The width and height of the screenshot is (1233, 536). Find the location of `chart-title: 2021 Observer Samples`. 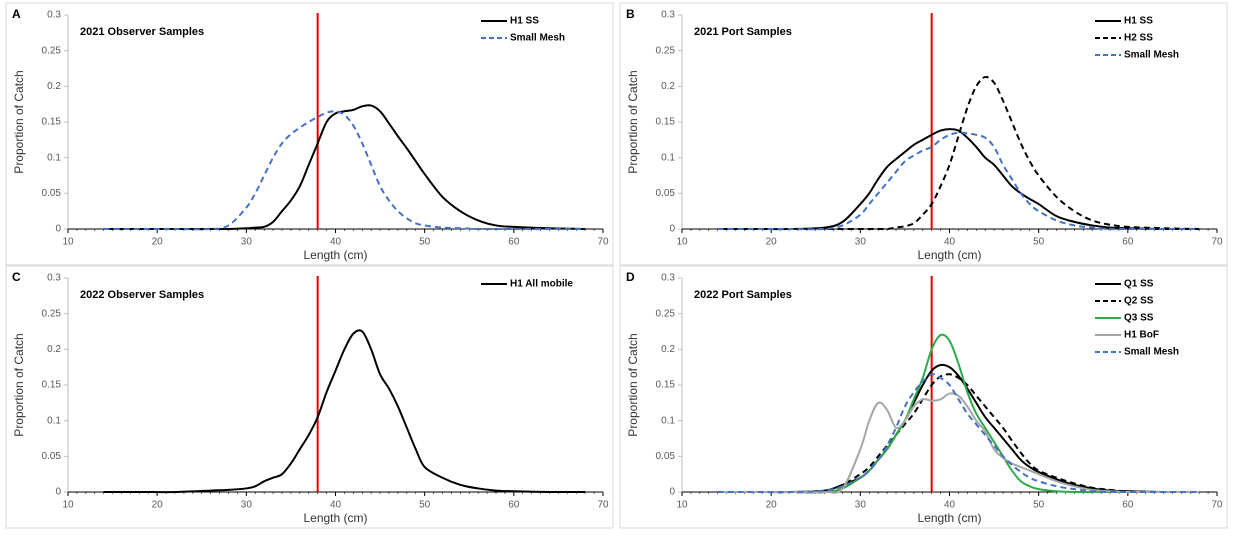

chart-title: 2021 Observer Samples is located at coordinates (142, 32).